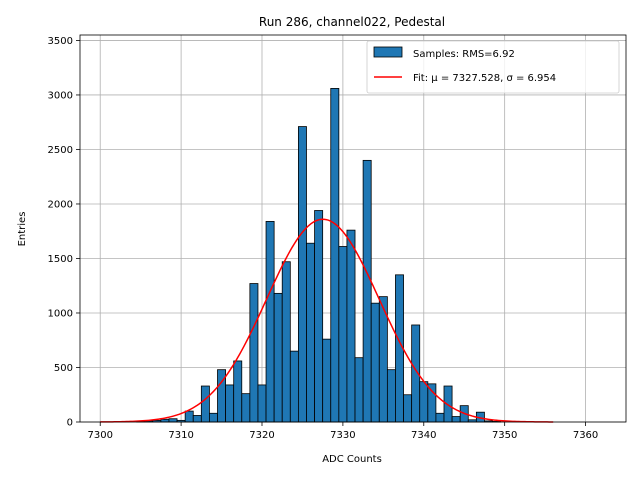  Describe the element at coordinates (64, 232) in the screenshot. I see `y-axis-ticks: 0 500 1000 1500 2000 2500 3000 3500` at that location.